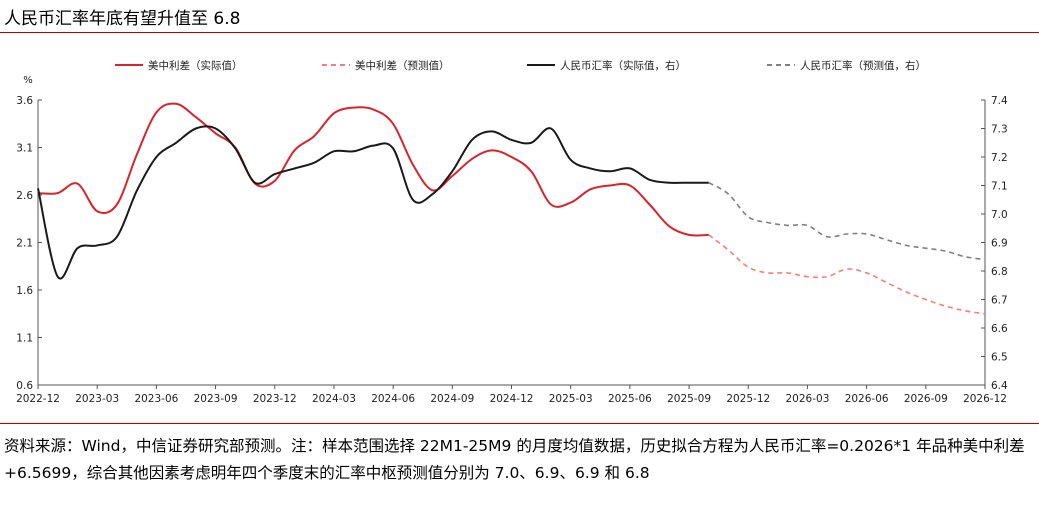  I want to click on right-tick-label: 6.6, so click(999, 329).